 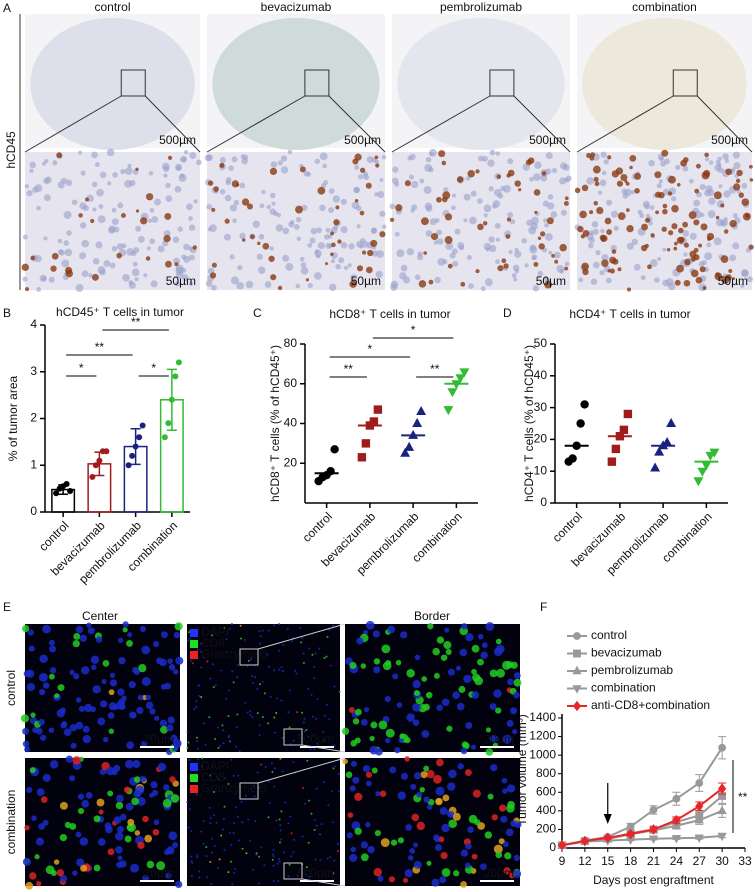 I want to click on significance-label: *, so click(x=81, y=368).